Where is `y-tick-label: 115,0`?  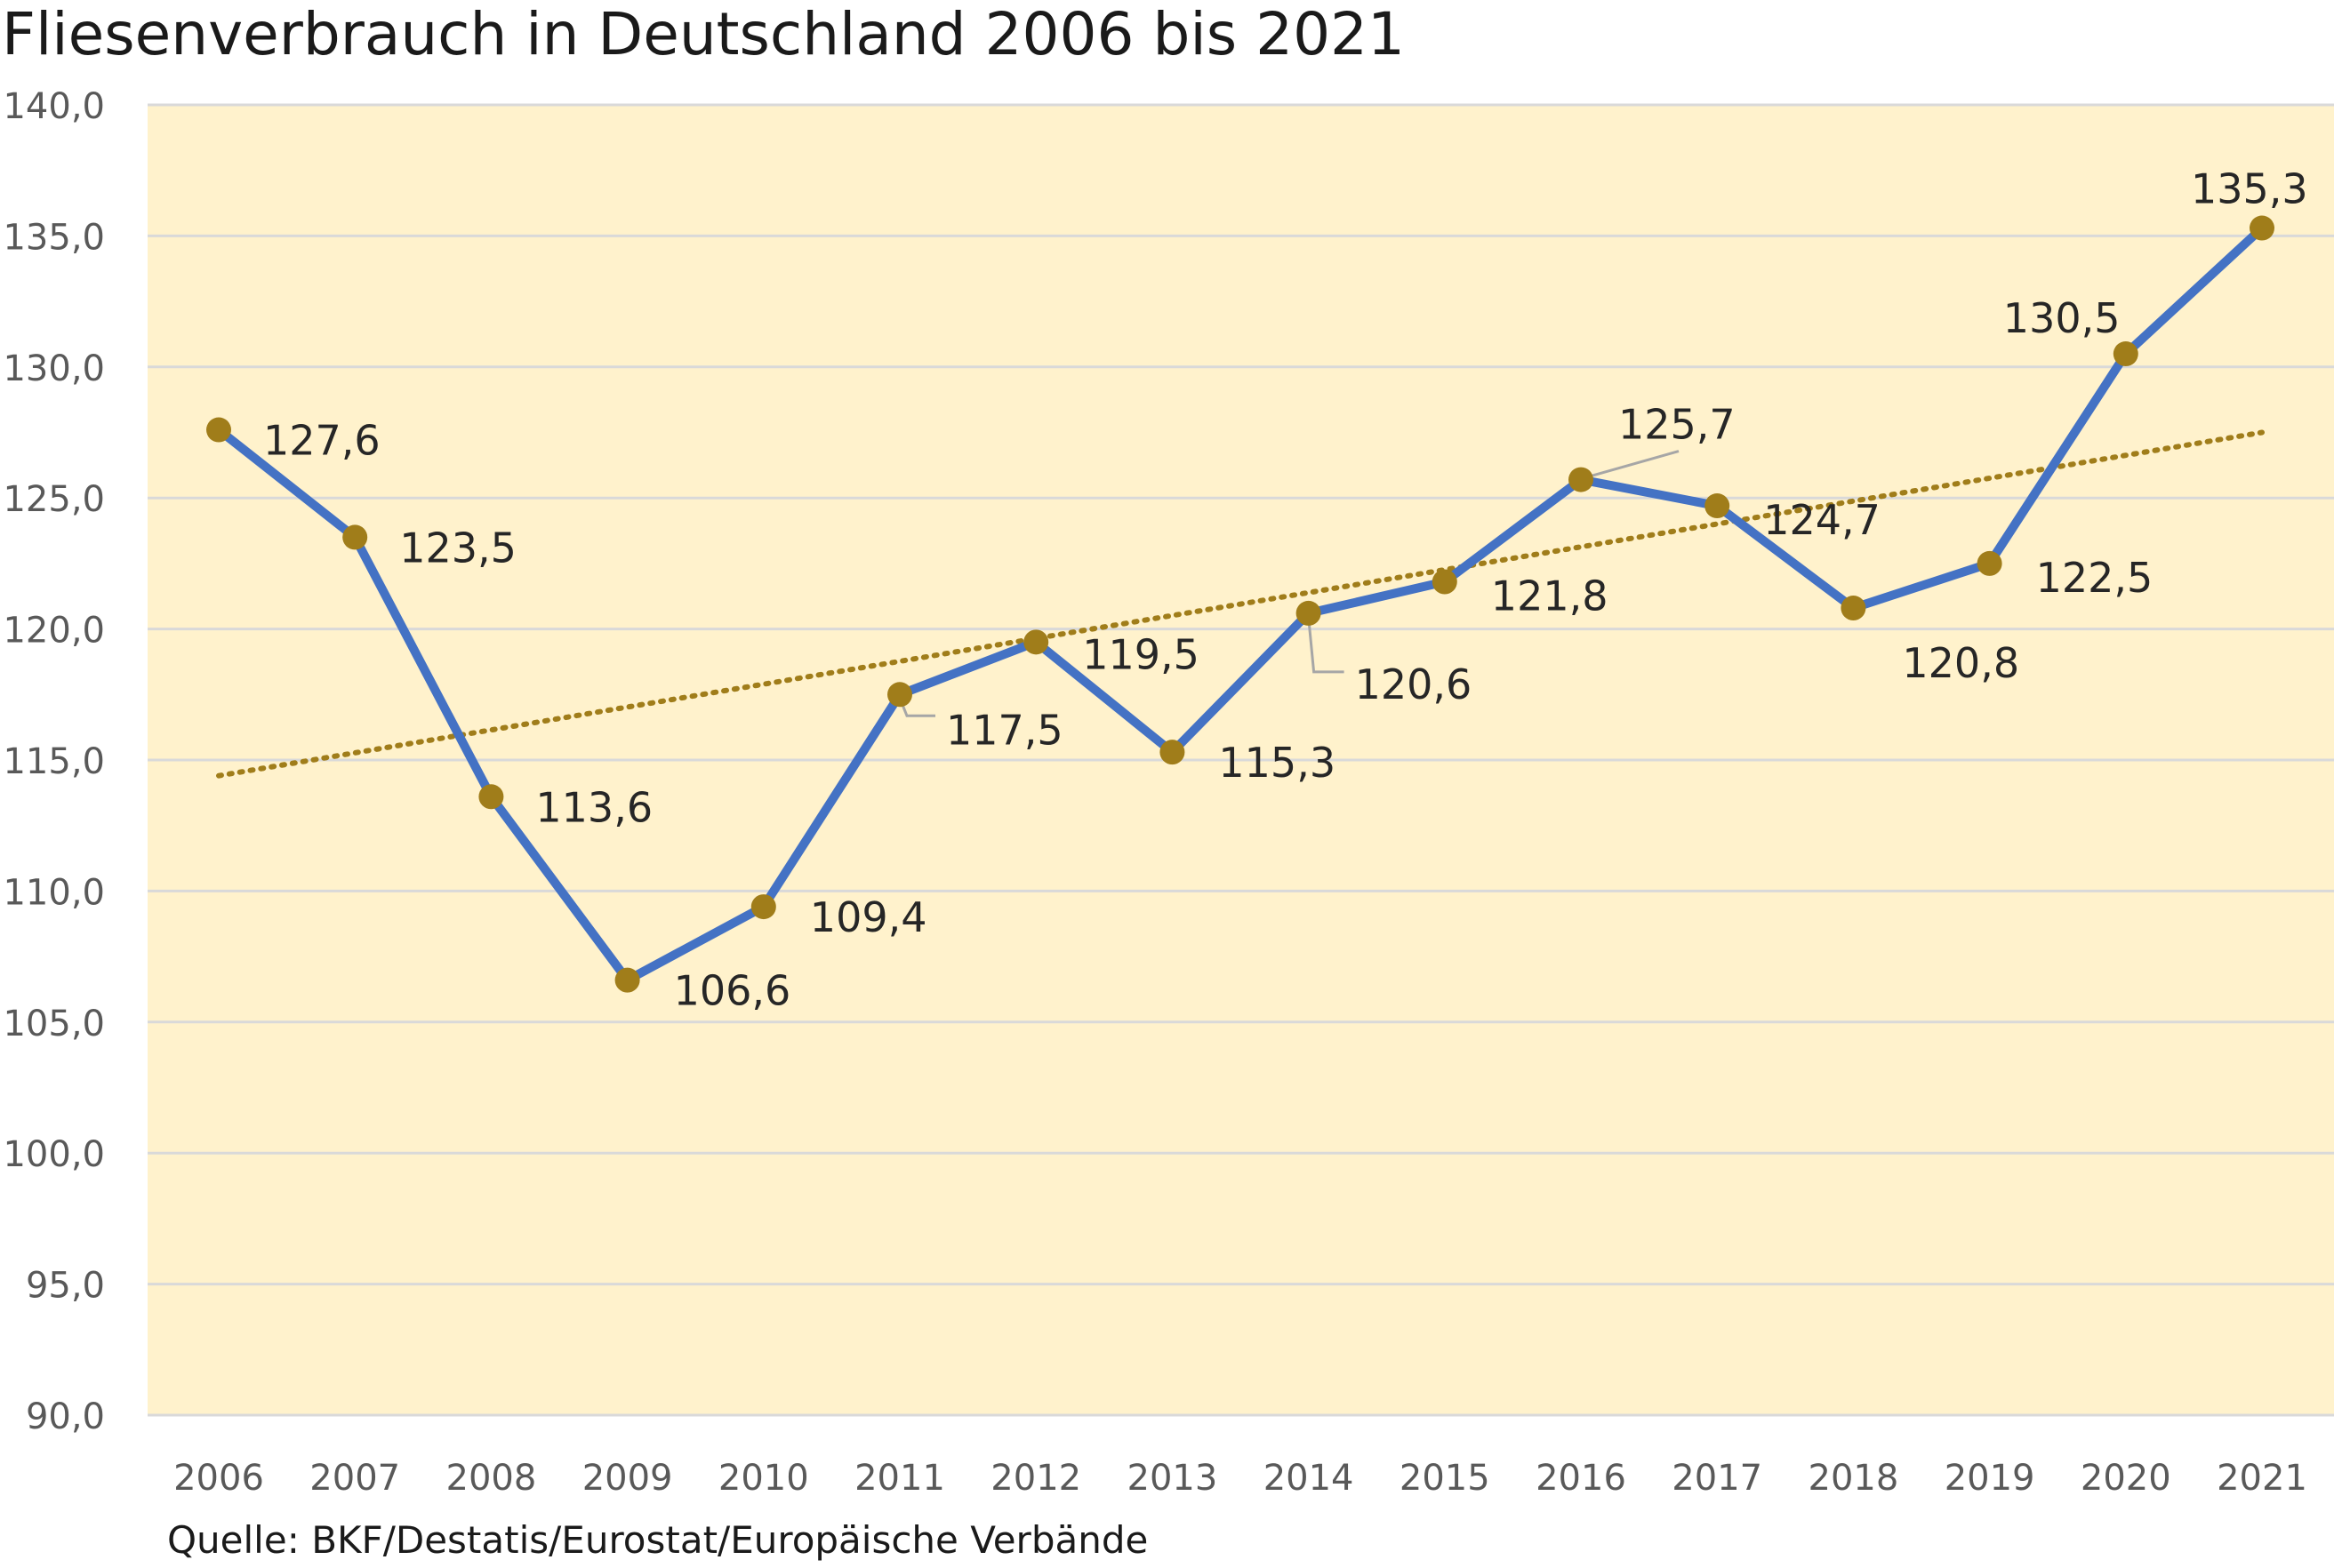
y-tick-label: 115,0 is located at coordinates (54, 761).